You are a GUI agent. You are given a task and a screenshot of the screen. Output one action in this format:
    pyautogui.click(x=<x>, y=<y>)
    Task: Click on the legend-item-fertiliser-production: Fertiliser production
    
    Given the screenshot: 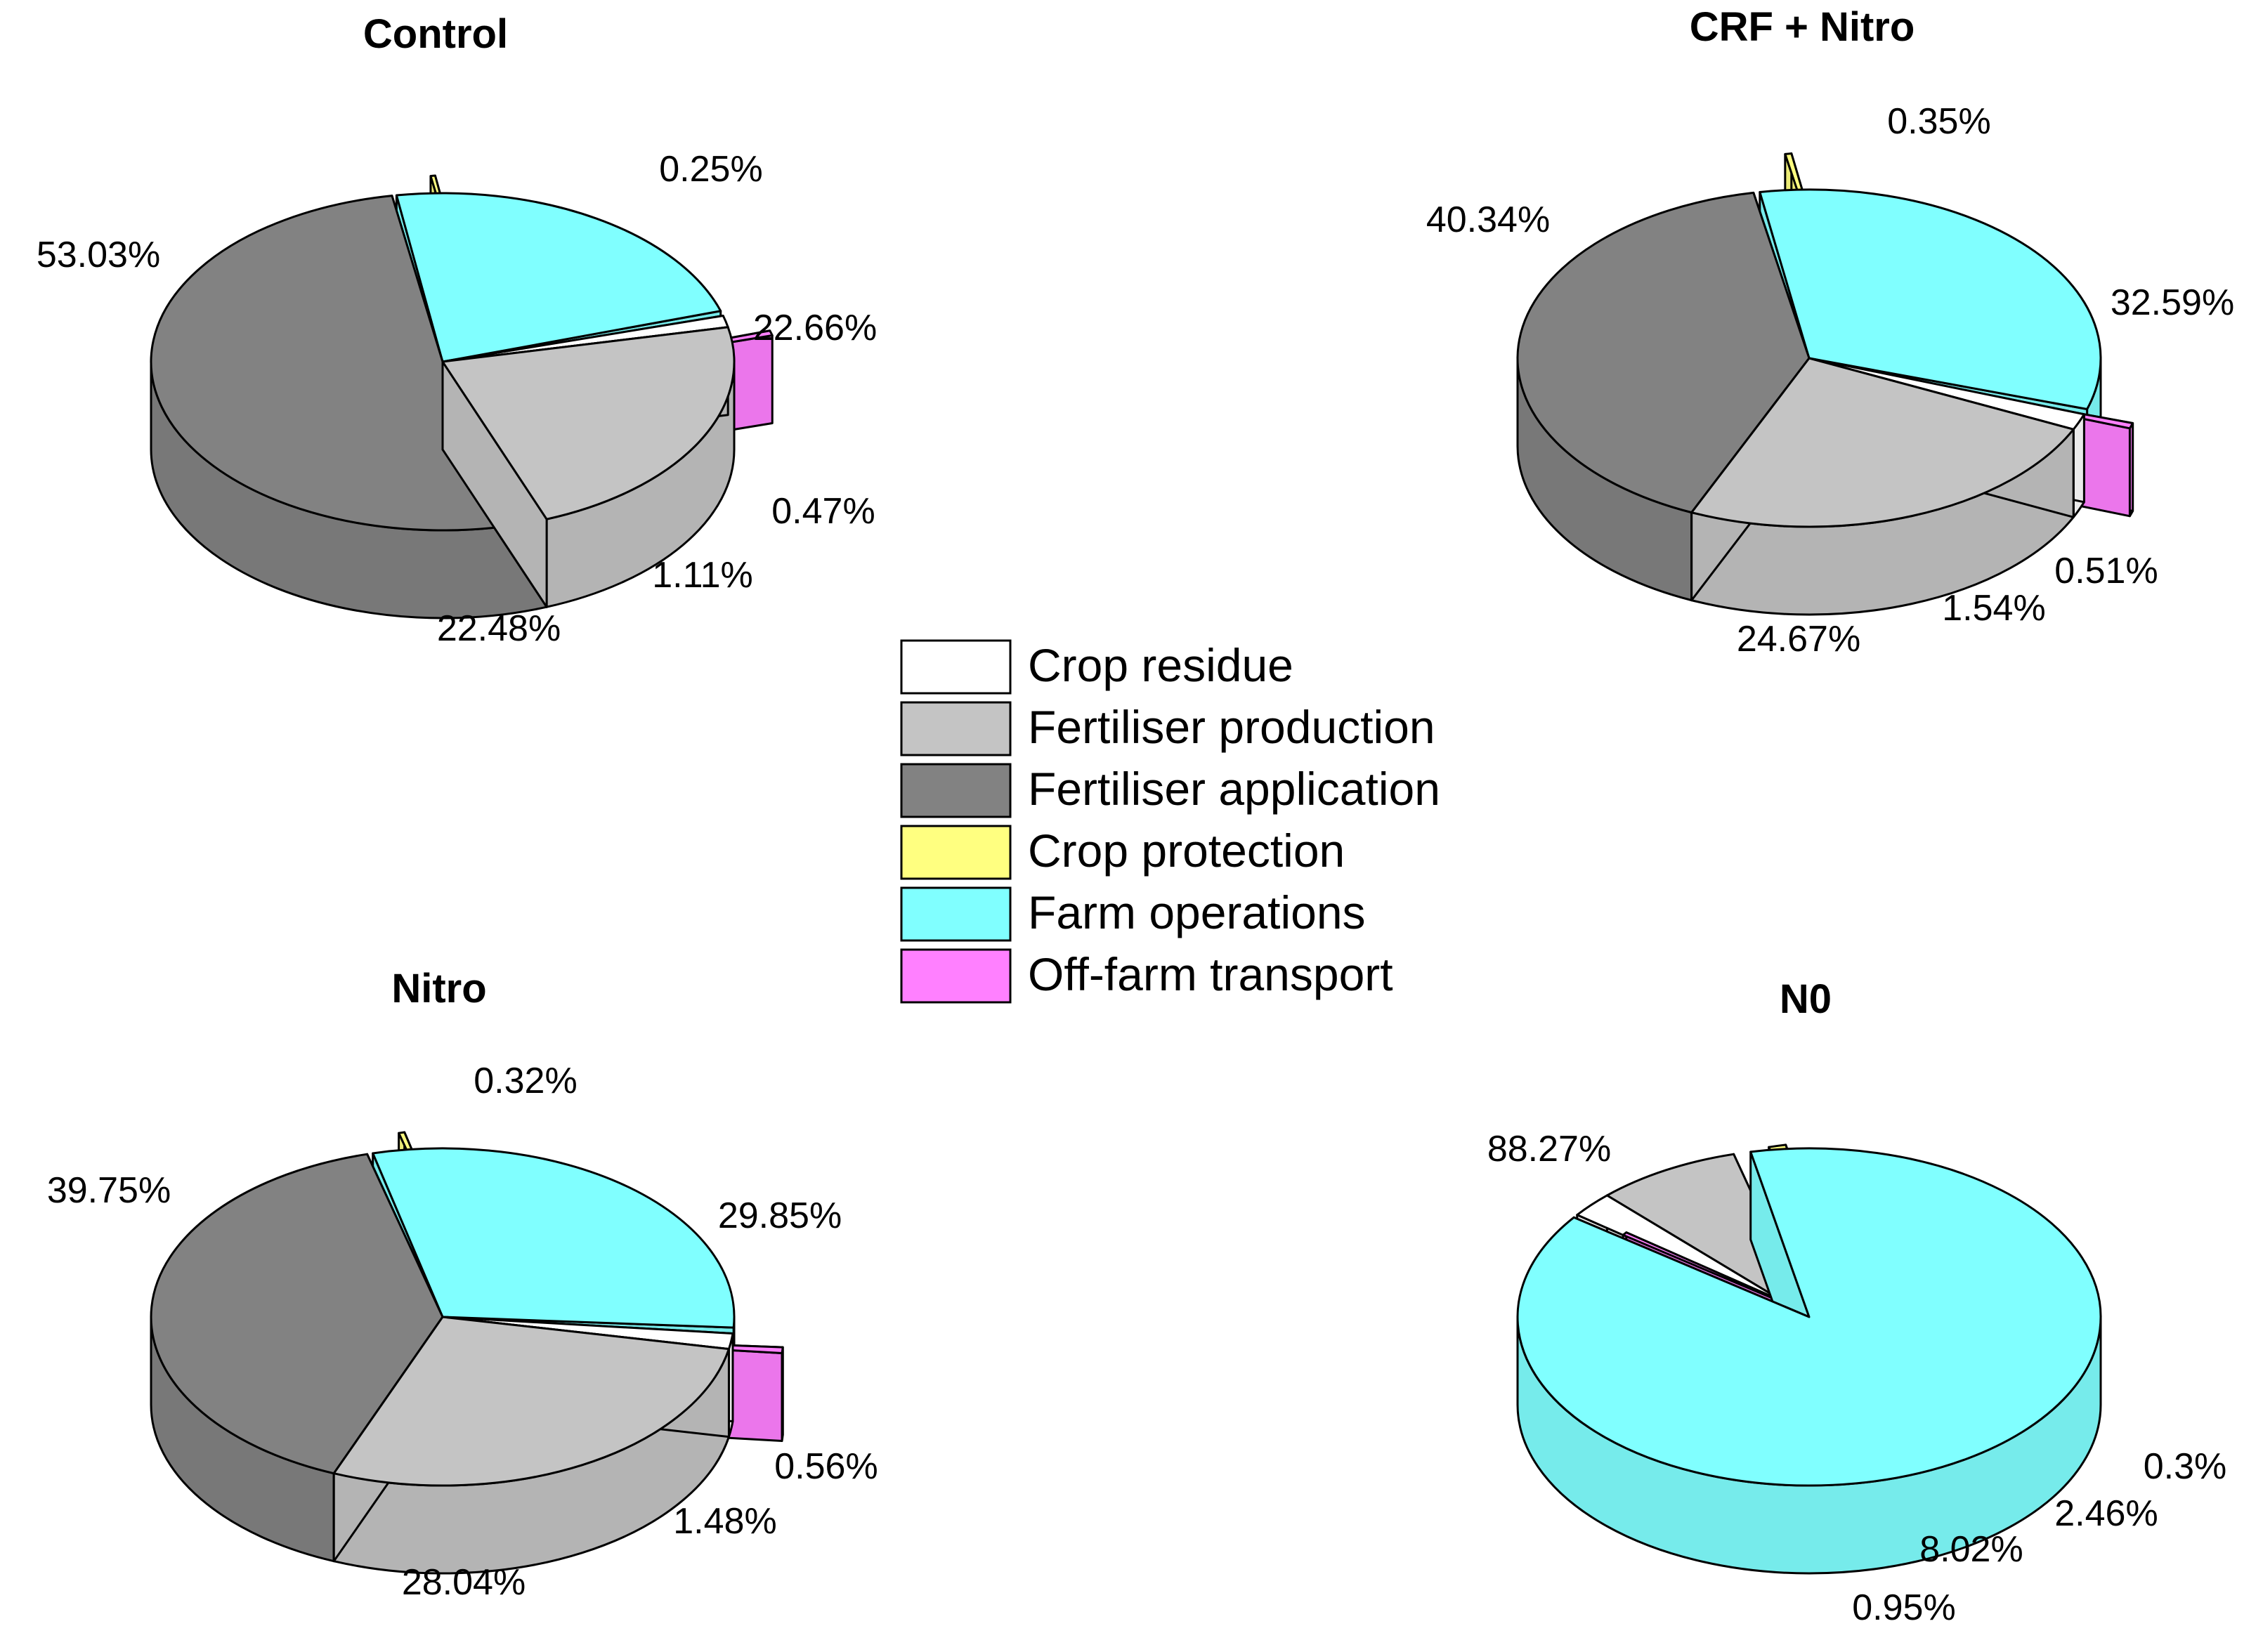 What is the action you would take?
    pyautogui.click(x=1167, y=728)
    